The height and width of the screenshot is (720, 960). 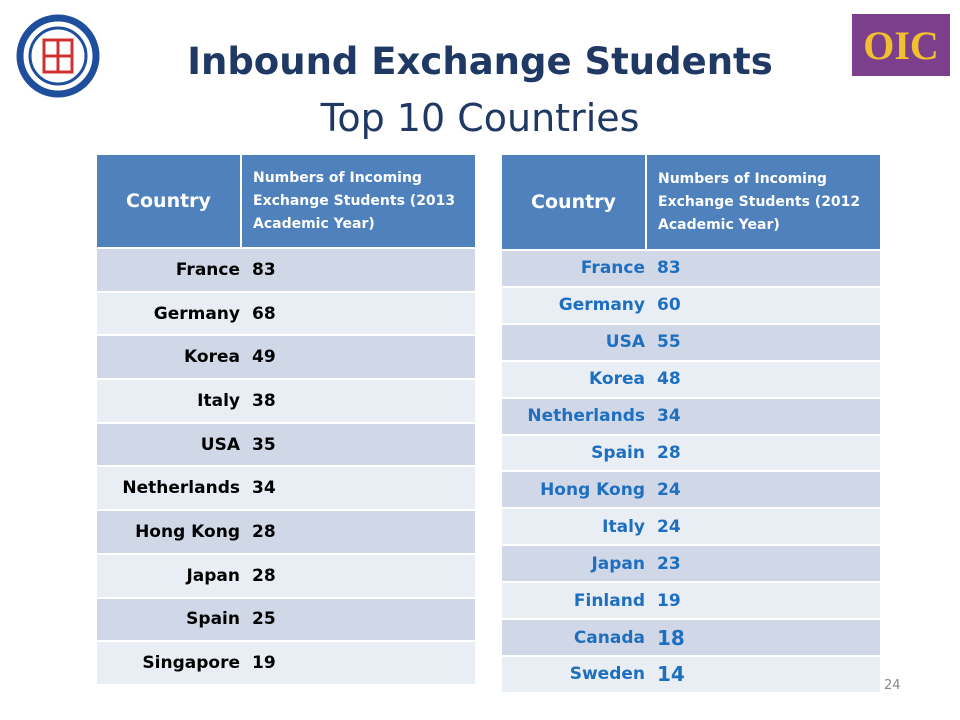 What do you see at coordinates (691, 636) in the screenshot?
I see `table-row: Canada 18` at bounding box center [691, 636].